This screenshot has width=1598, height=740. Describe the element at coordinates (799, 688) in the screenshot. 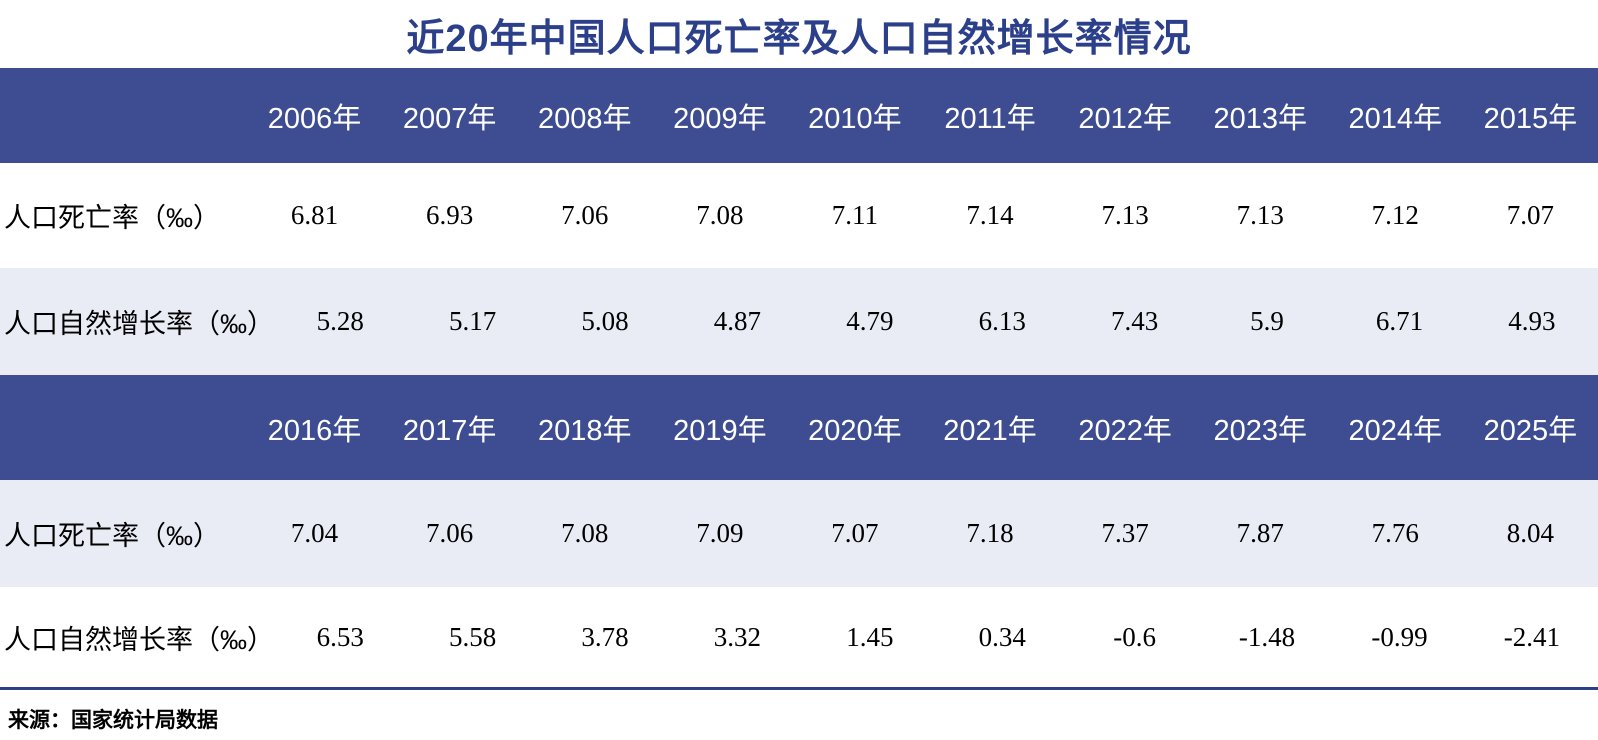

I see `bottom-rule-divider` at that location.